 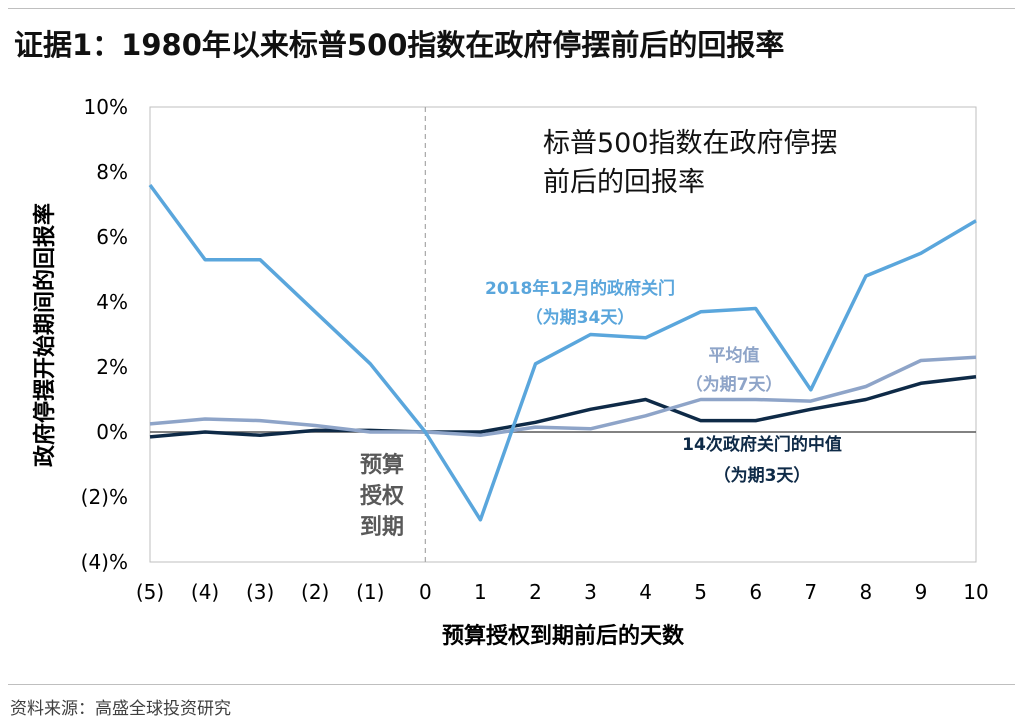 What do you see at coordinates (762, 444) in the screenshot?
I see `annotation-median-line-1: 14次政府关门的中值` at bounding box center [762, 444].